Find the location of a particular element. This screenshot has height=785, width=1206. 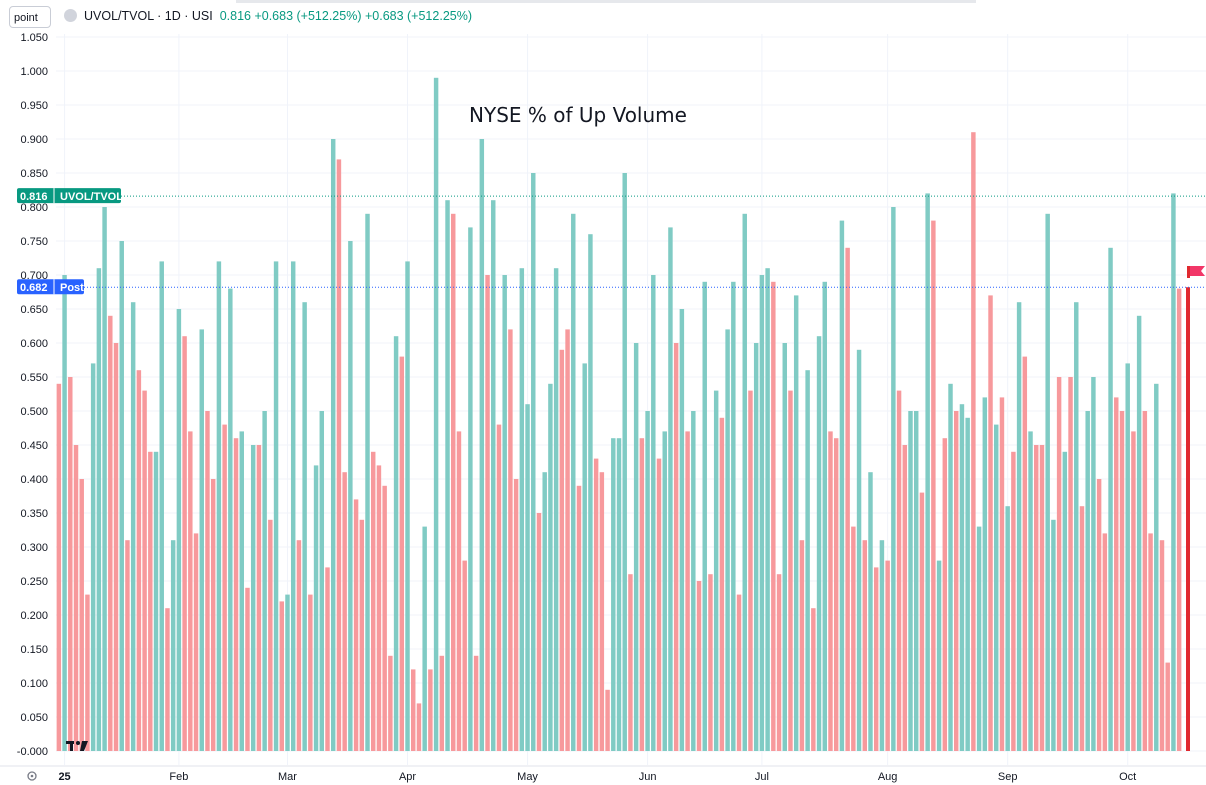

last-label-text: UVOL/TVOL is located at coordinates (91, 197).